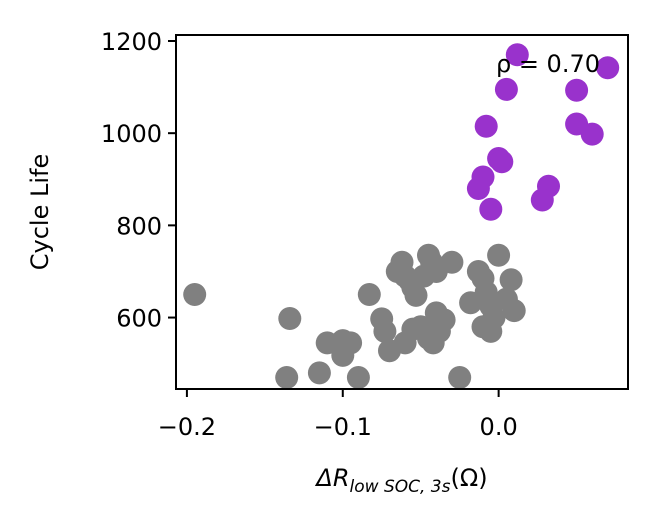  Describe the element at coordinates (139, 226) in the screenshot. I see `y-tick-label-2: 800` at that location.